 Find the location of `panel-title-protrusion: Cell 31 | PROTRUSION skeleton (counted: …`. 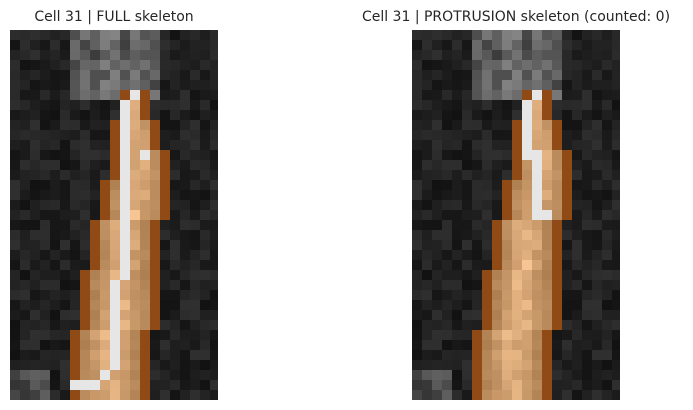

panel-title-protrusion: Cell 31 | PROTRUSION skeleton (counted: … is located at coordinates (516, 17).